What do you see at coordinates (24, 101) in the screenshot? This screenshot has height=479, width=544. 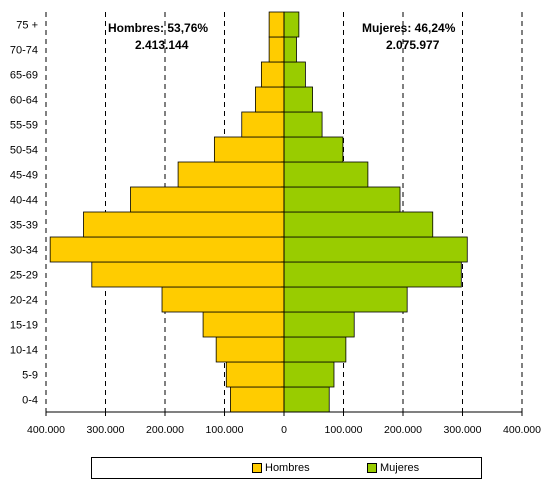 I see `age-label-60-64: 60-64` at bounding box center [24, 101].